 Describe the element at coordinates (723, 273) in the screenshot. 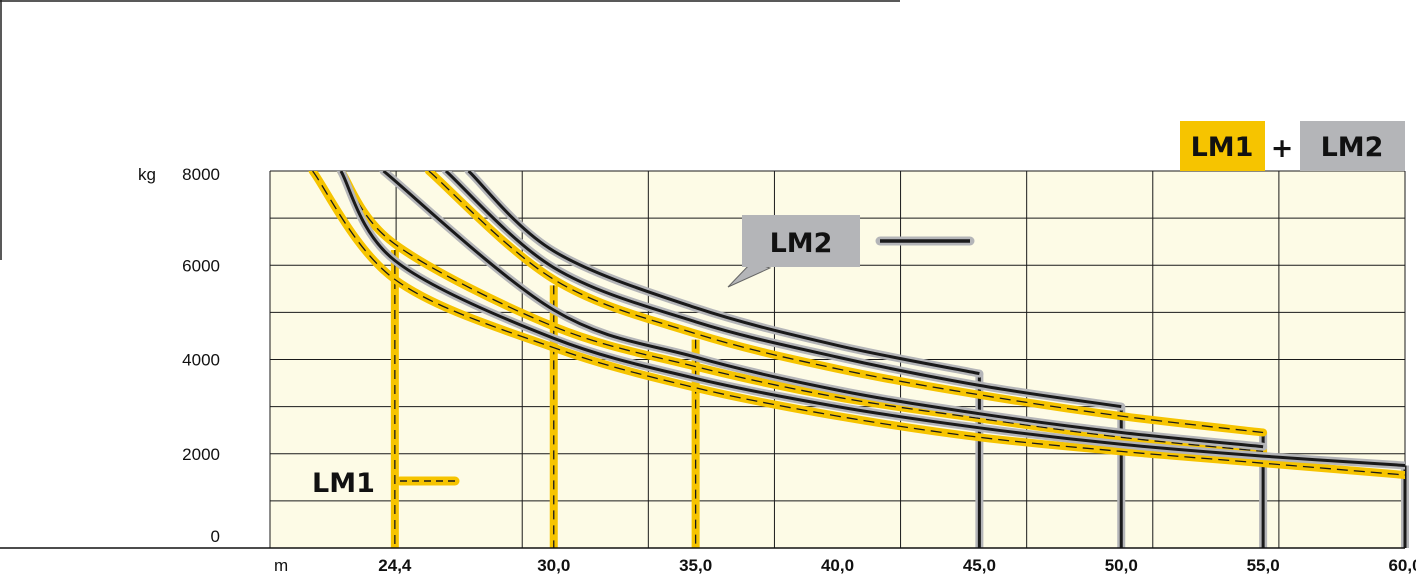

I see `lm2-curve-core` at that location.